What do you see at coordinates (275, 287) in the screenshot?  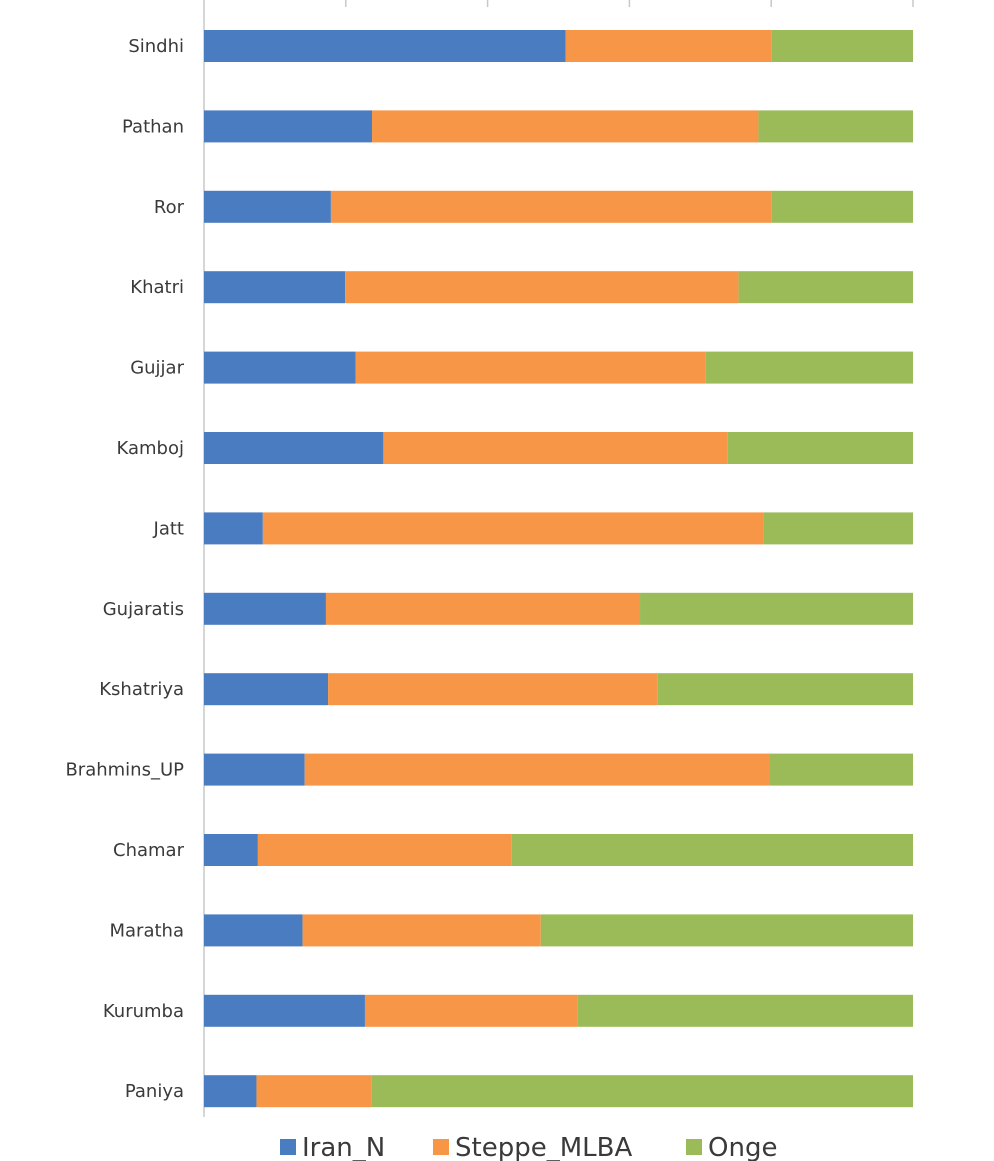 I see `bar-khatri-iran-n` at bounding box center [275, 287].